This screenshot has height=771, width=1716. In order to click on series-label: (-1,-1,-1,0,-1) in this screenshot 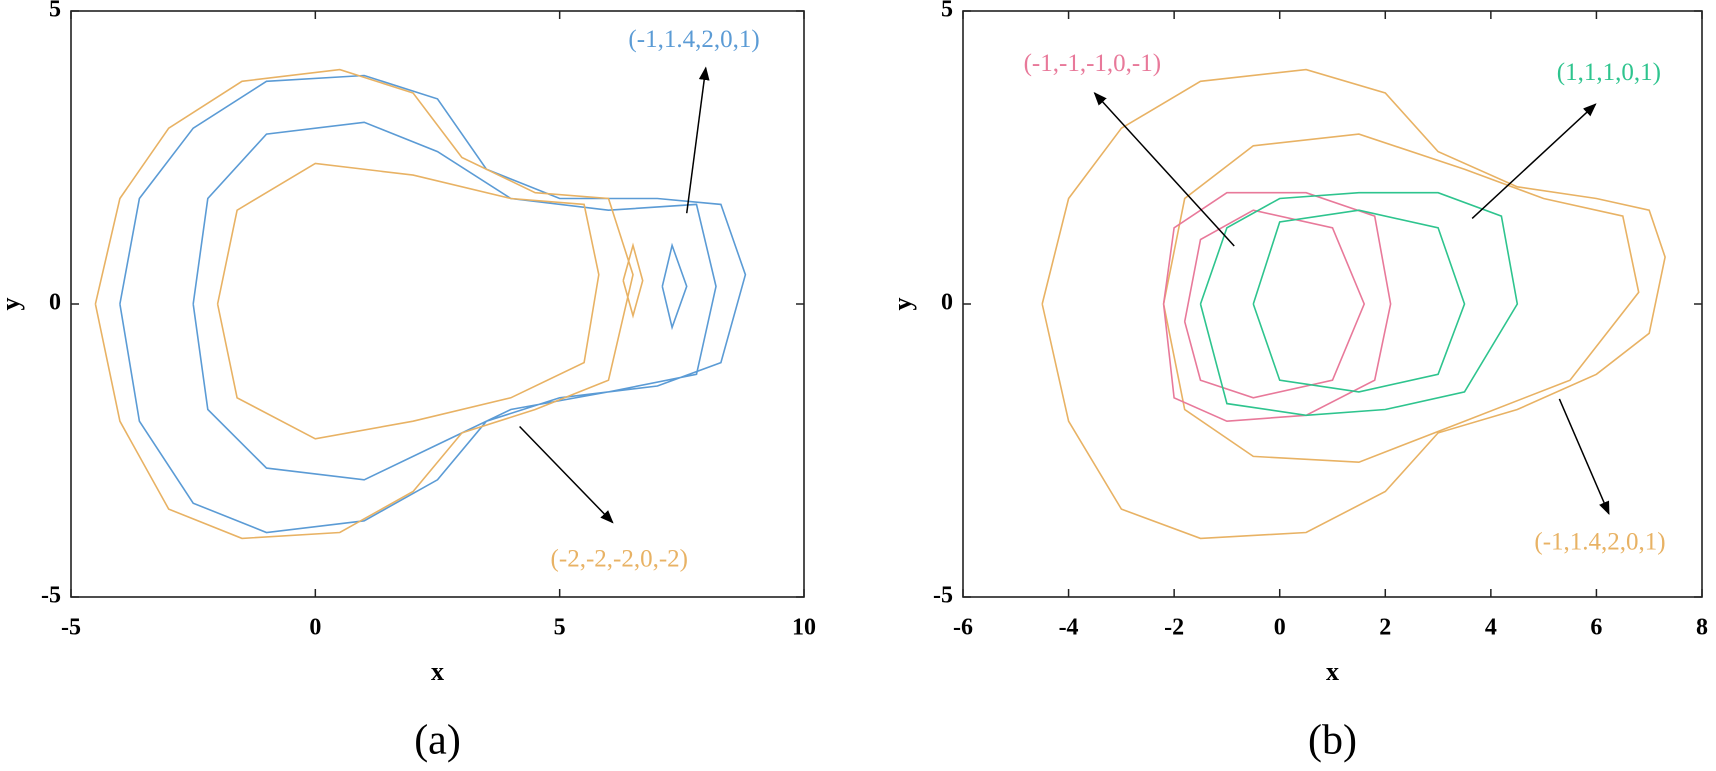, I will do `click(1092, 63)`.